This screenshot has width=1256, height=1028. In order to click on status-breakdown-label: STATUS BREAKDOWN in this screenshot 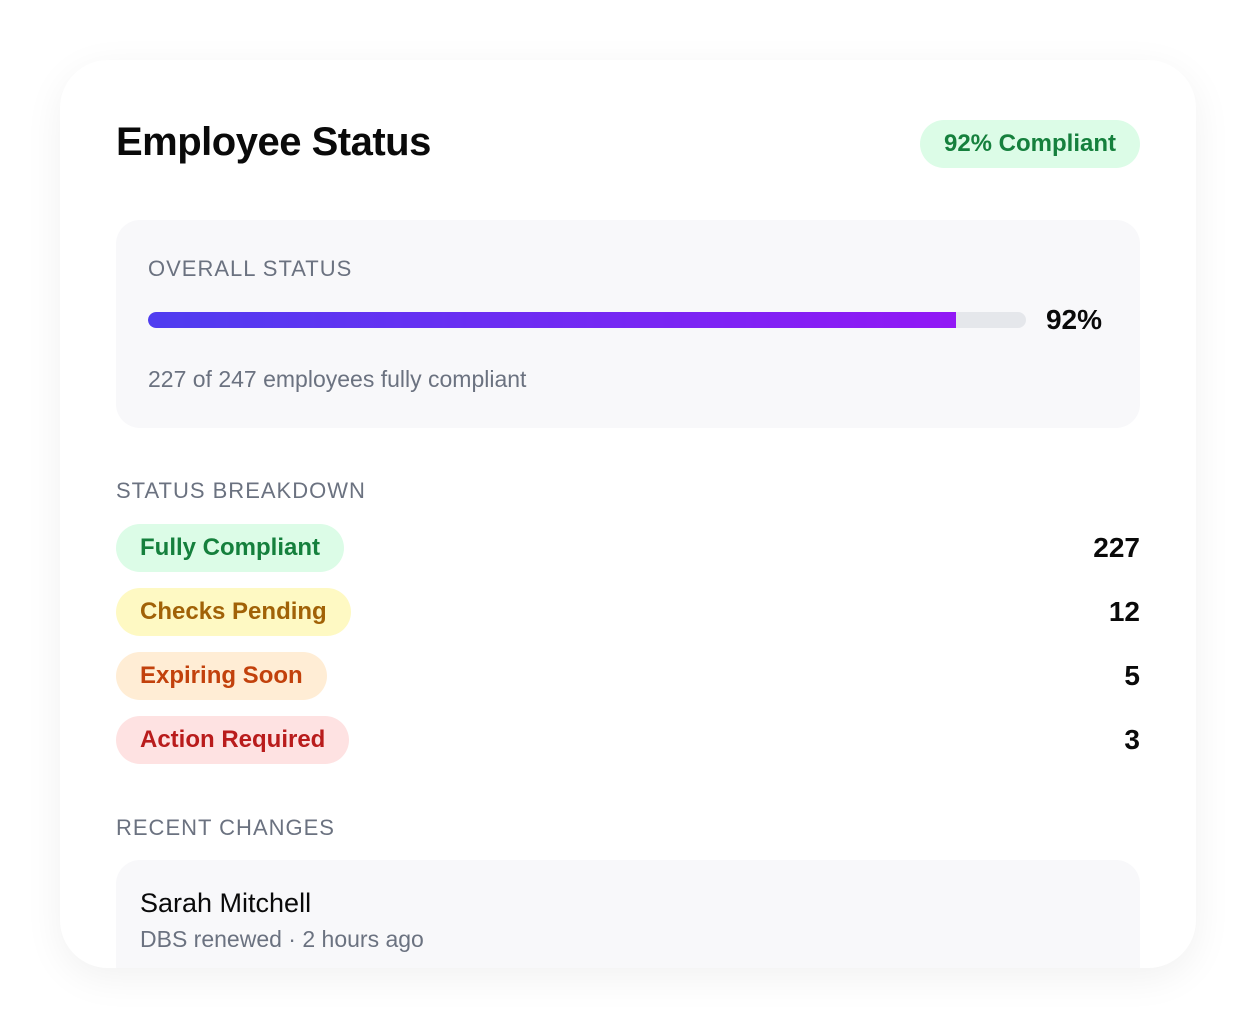, I will do `click(241, 490)`.